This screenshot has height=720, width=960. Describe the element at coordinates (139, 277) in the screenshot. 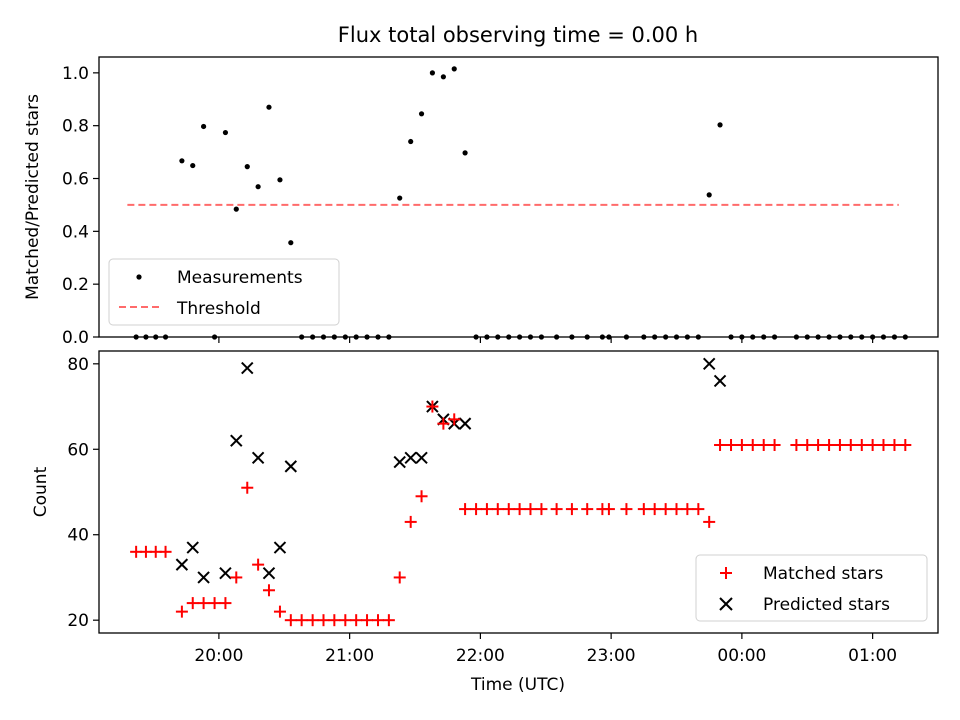

I see `legend-measurements-marker` at that location.